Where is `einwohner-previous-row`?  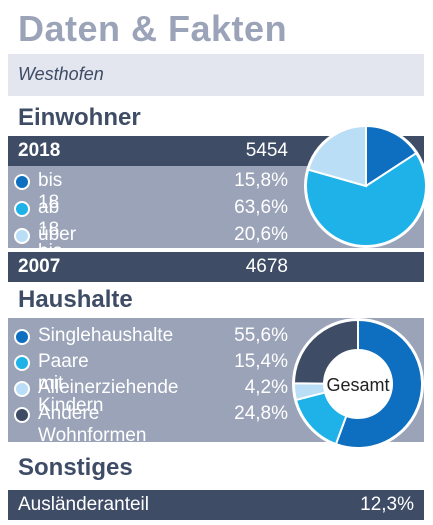 einwohner-previous-row is located at coordinates (216, 267).